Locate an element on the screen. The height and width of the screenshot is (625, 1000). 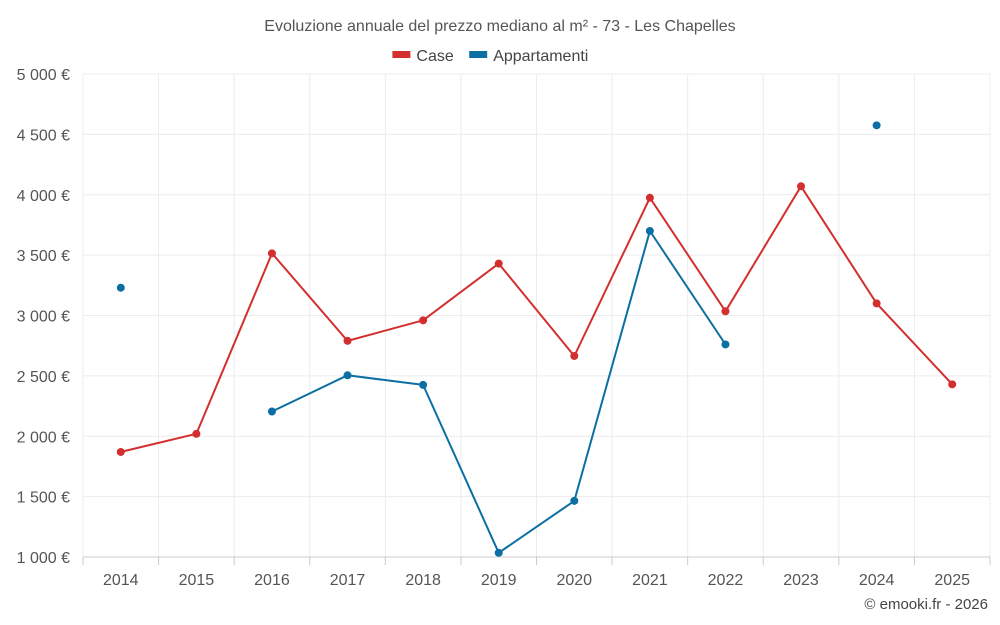
x-tick-label: 2024 is located at coordinates (877, 580).